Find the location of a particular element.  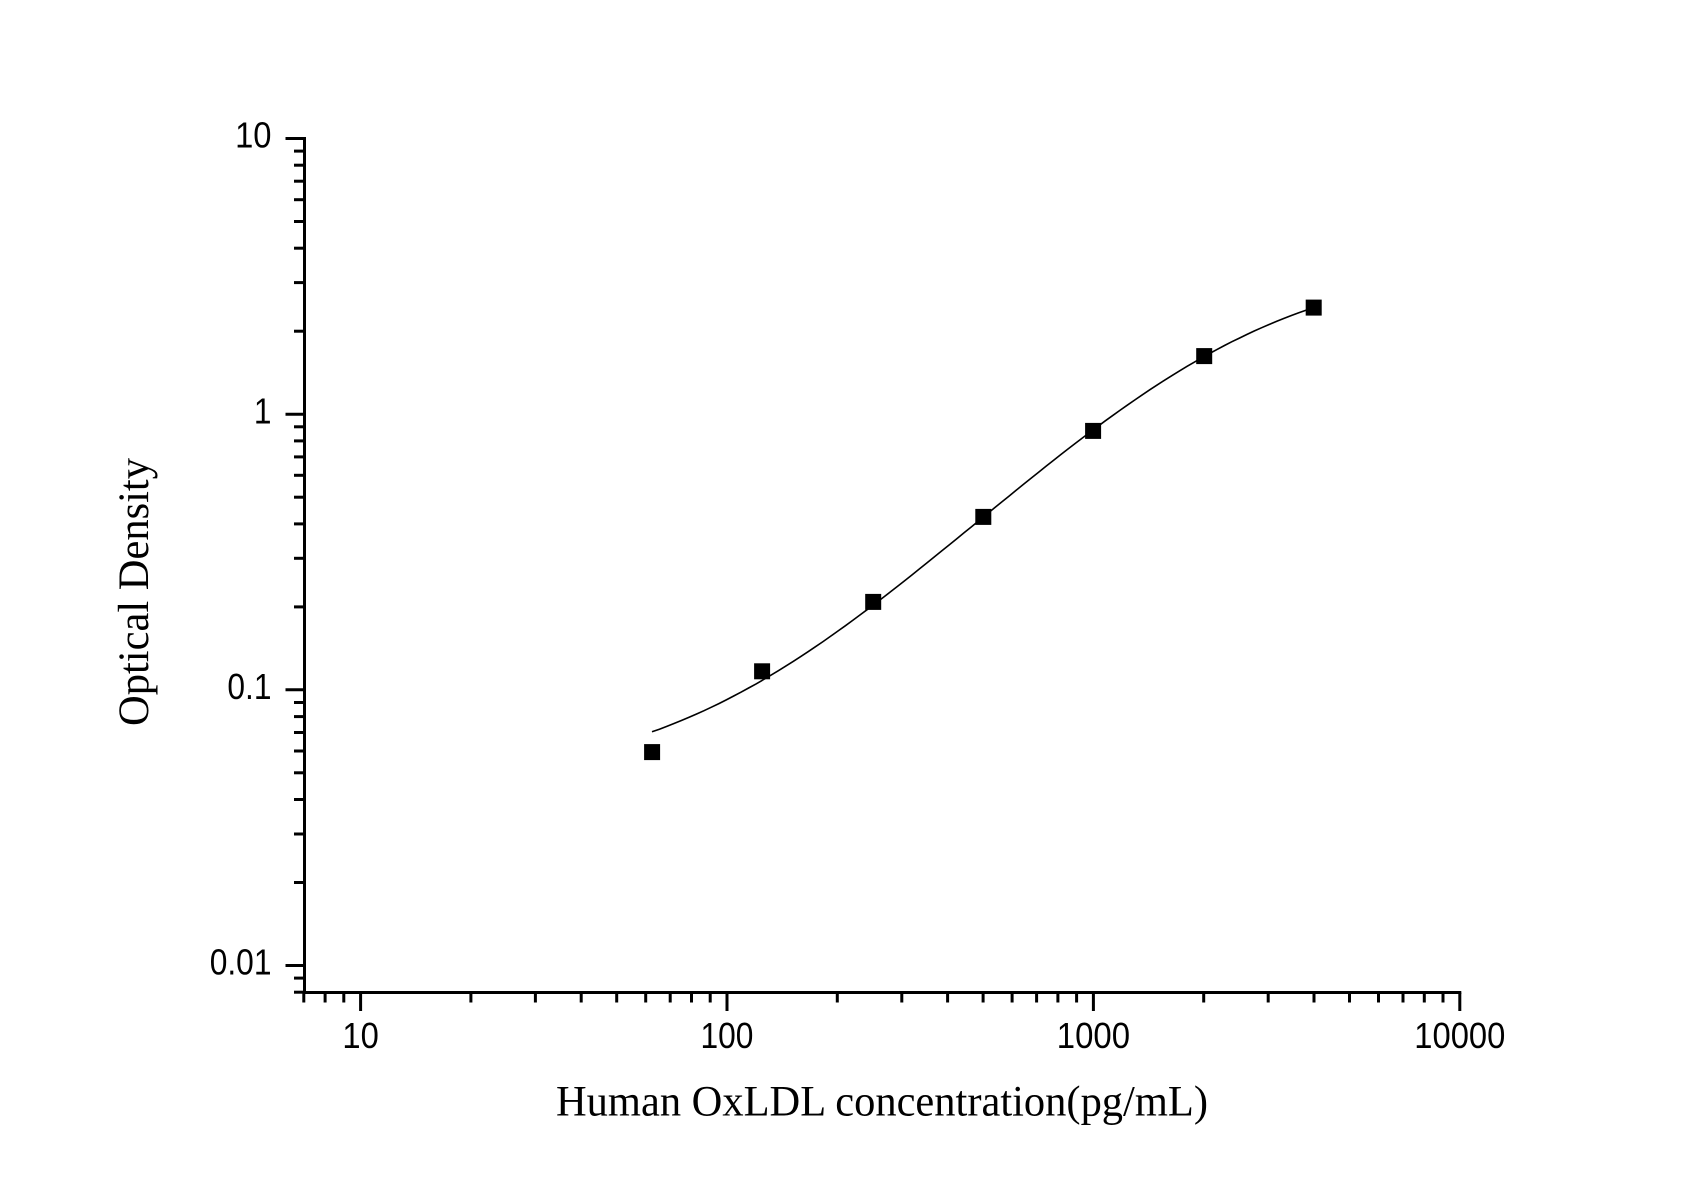

svg-text: 1000 is located at coordinates (1093, 1035).